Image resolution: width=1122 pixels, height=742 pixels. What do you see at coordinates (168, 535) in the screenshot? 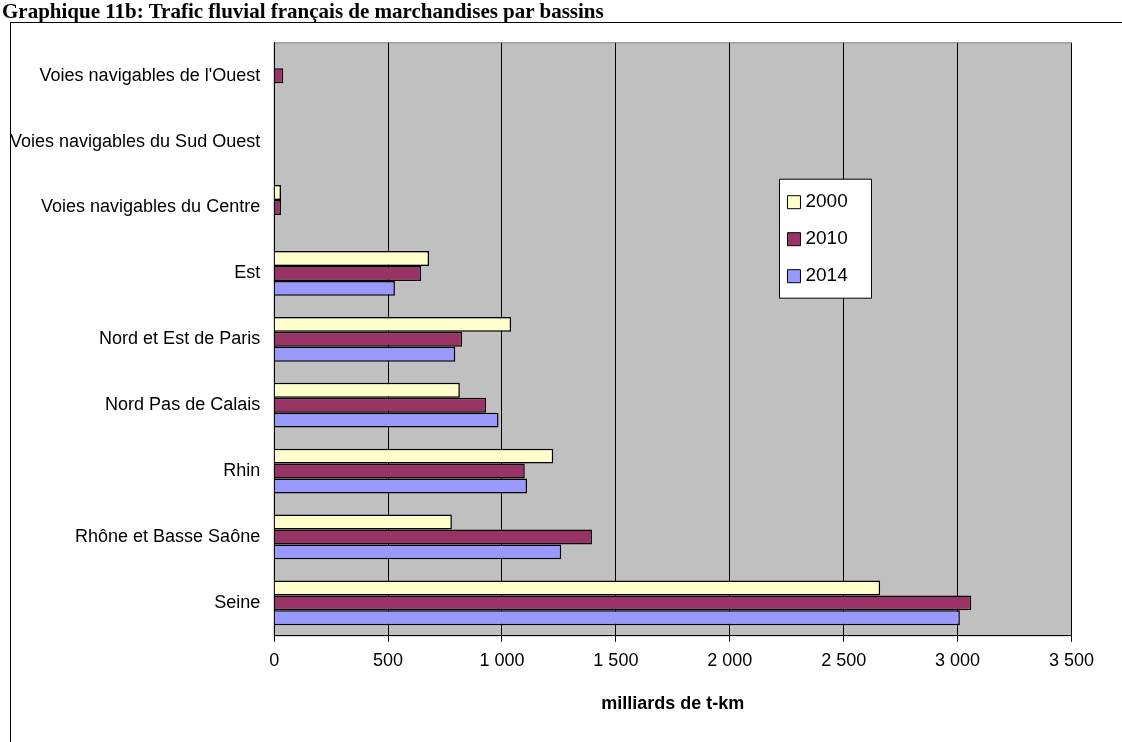
I see `y-tick-label: Rhône et Basse Saône` at bounding box center [168, 535].